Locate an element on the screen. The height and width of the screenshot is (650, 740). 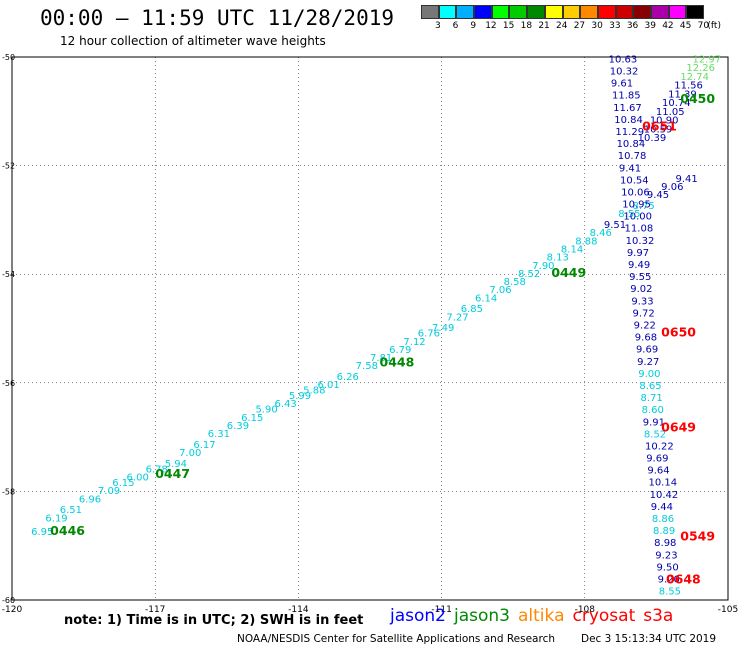
column-value-label: 9.72 is located at coordinates (644, 313).